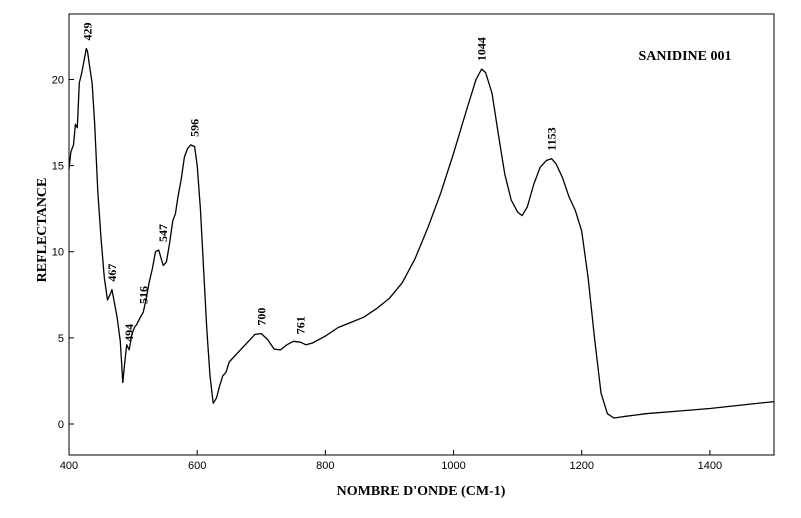  I want to click on y-tick-label: 0, so click(61, 425).